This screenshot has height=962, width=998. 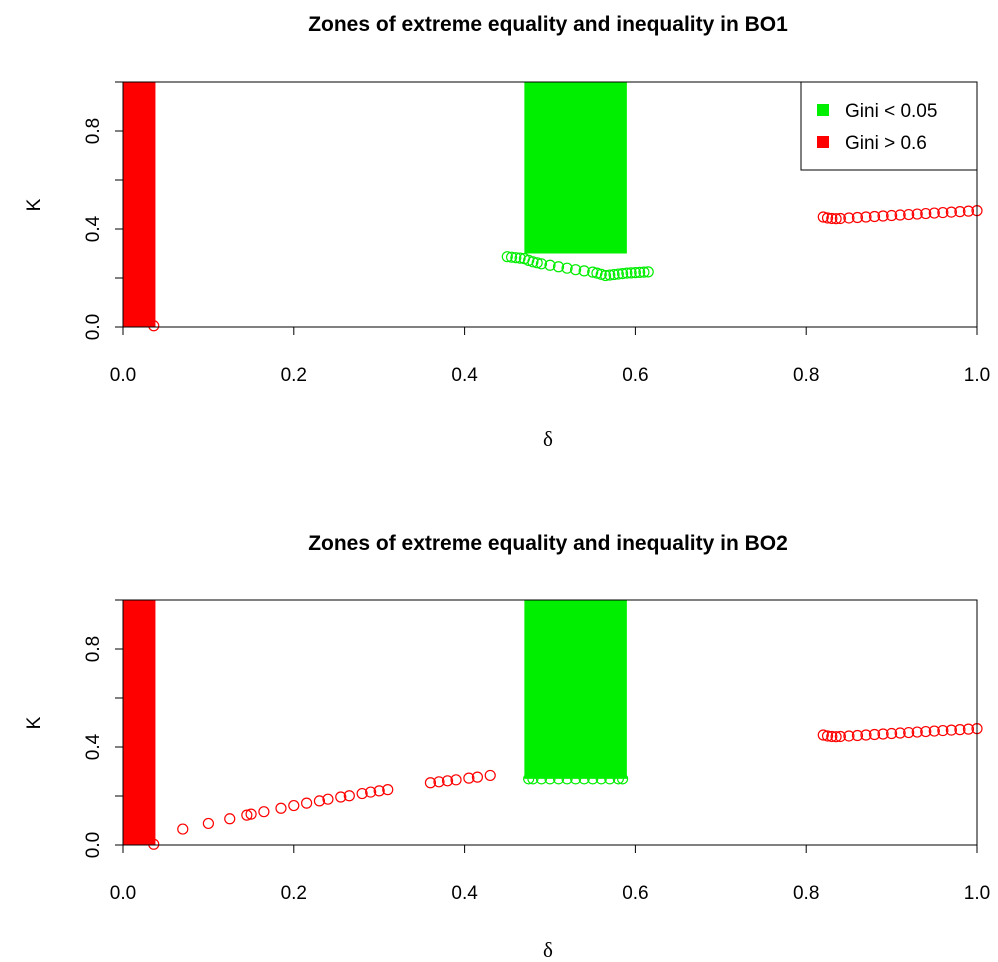 I want to click on x-tick-label: 0.2, so click(x=294, y=375).